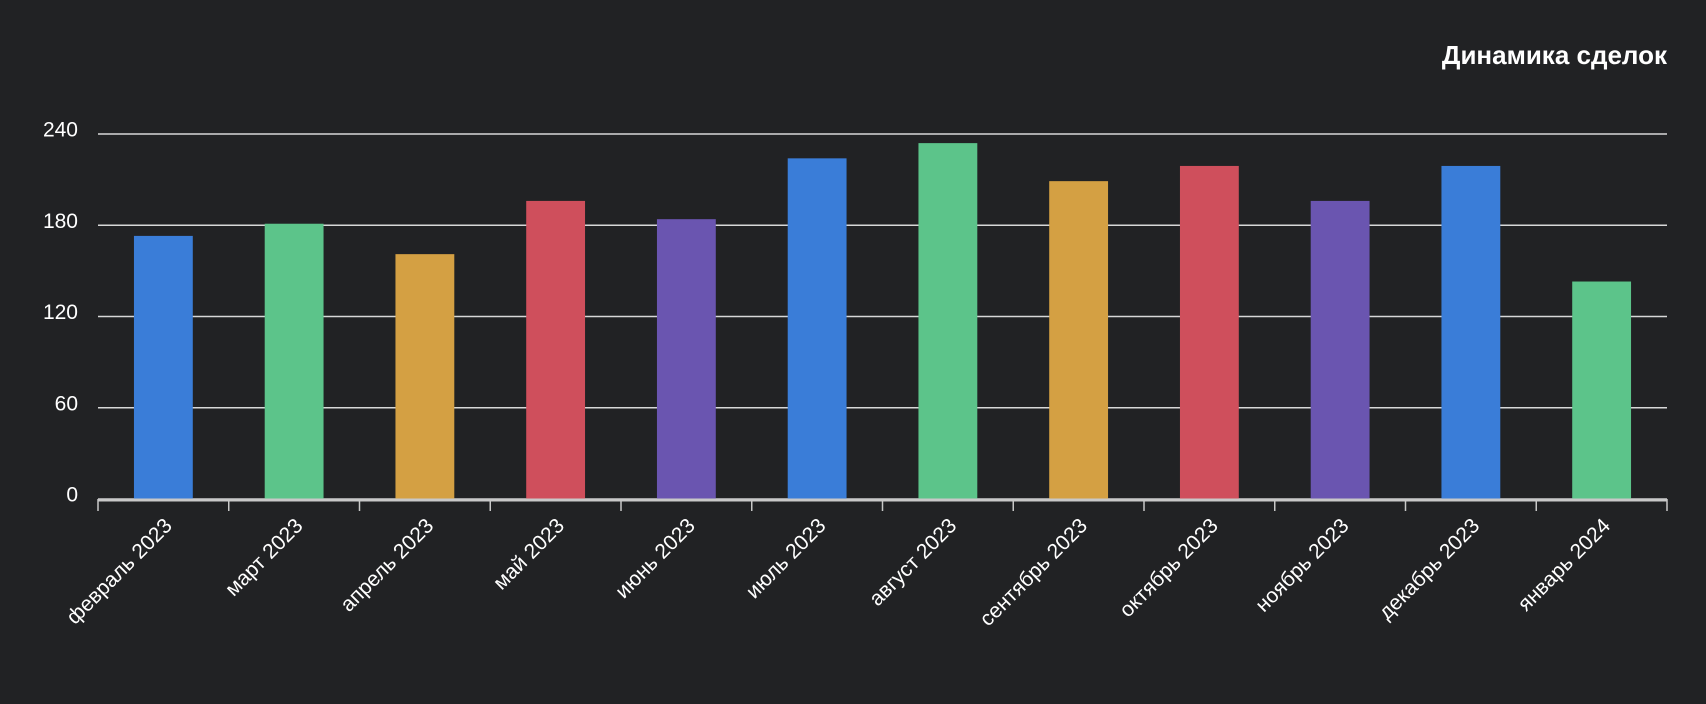 The image size is (1706, 704). Describe the element at coordinates (1302, 565) in the screenshot. I see `x-tick-label: ноябрь 2023` at that location.